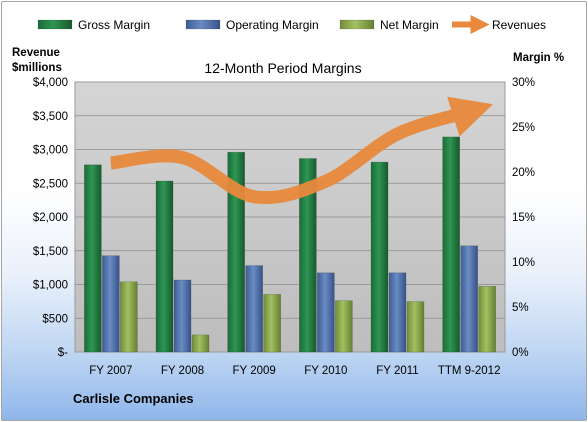  Describe the element at coordinates (50, 117) in the screenshot. I see `left-tick-label: $3,500` at that location.